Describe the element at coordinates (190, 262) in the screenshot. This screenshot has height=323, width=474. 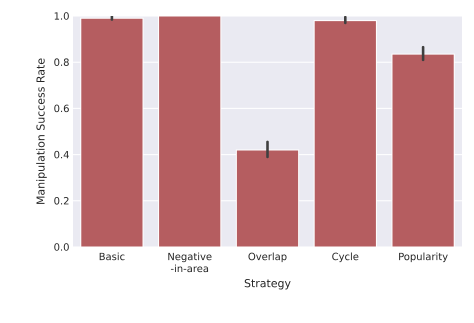
I see `x-tick-label: Negative -in-area` at that location.